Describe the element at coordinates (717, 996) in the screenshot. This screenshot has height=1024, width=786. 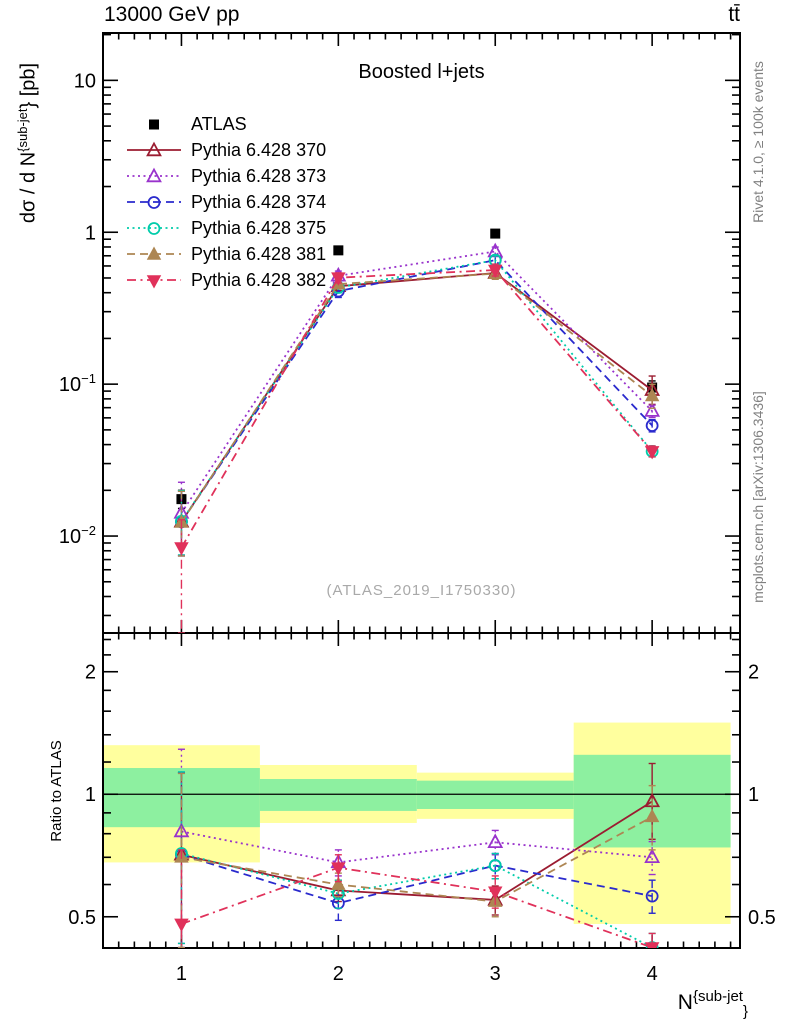
I see `x-label-superscript: {sub-jet` at that location.